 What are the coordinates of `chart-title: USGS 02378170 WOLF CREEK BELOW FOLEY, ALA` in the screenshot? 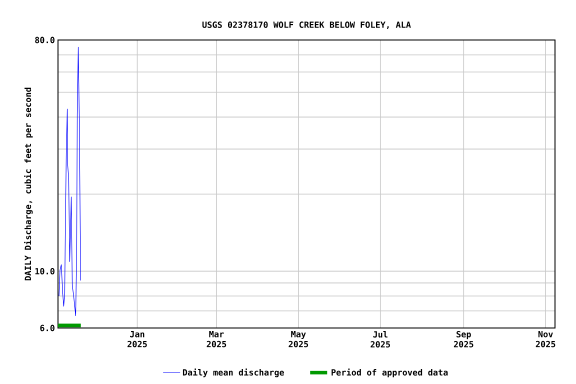 It's located at (306, 25).